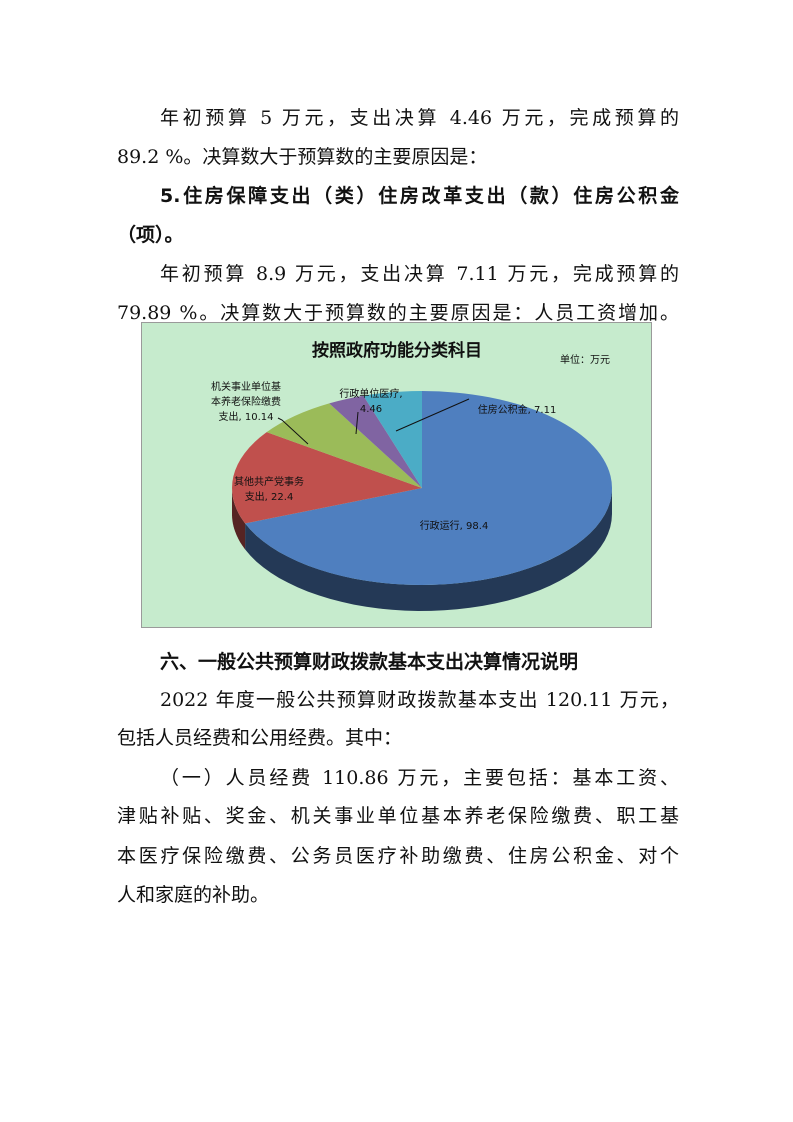 This screenshot has height=1122, width=793. What do you see at coordinates (398, 313) in the screenshot?
I see `paragraph-line: 79.89 %。决算数大于预算数的主要原因是：人员工资增加。` at bounding box center [398, 313].